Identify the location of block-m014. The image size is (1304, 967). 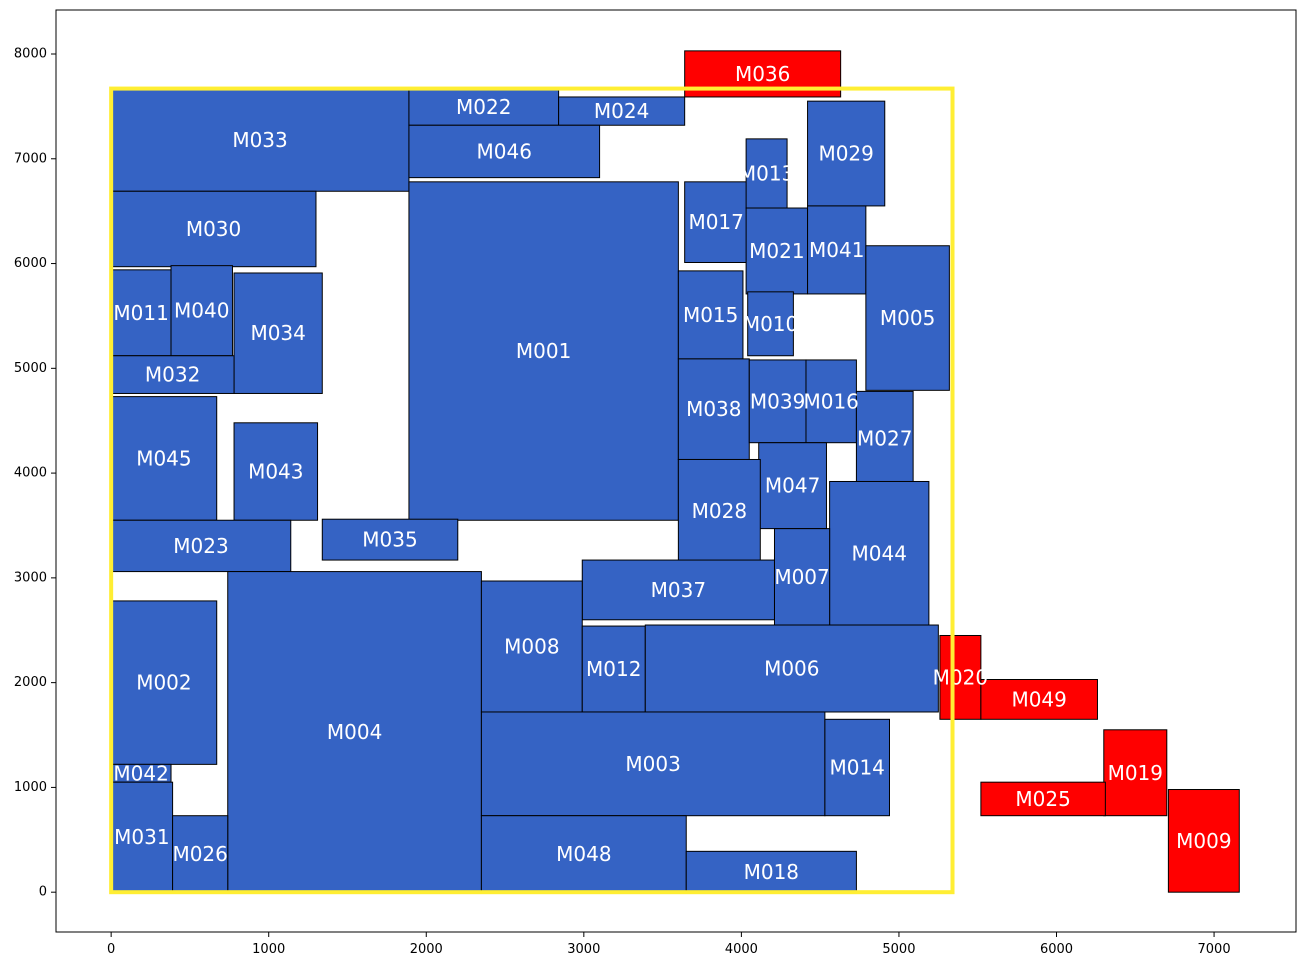
(857, 767).